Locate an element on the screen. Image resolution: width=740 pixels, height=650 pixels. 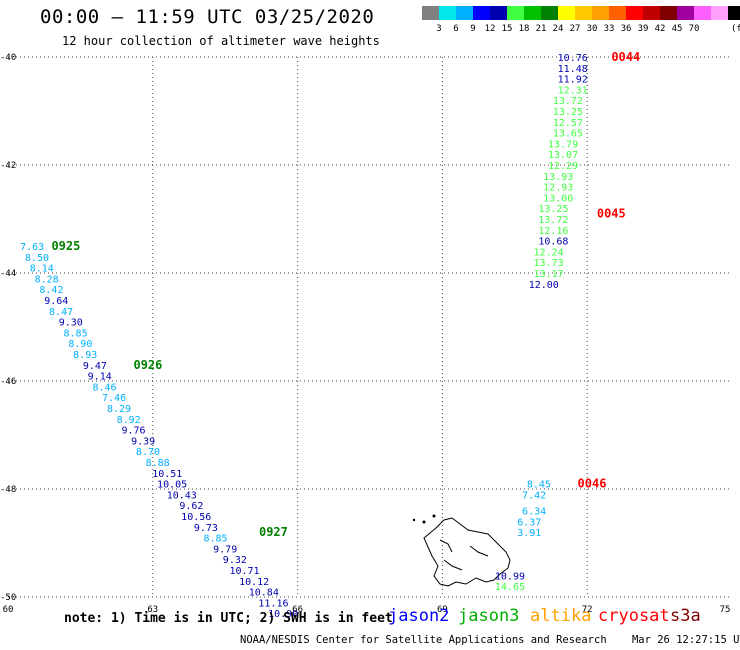
wave-height-label: 11.48 is located at coordinates (573, 69).